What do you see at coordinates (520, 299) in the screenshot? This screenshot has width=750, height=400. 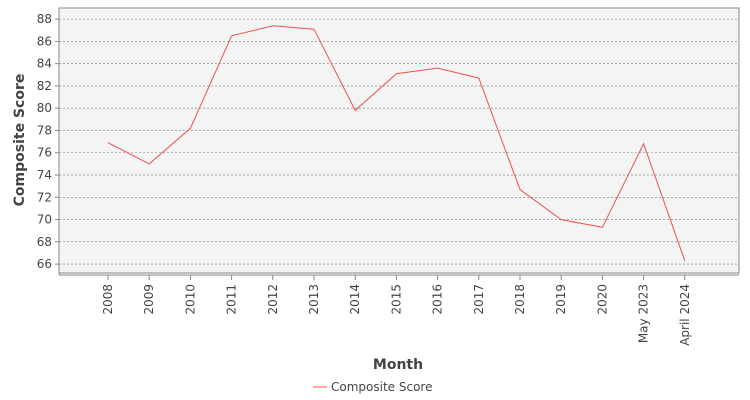 I see `x-tick-label: 2018` at bounding box center [520, 299].